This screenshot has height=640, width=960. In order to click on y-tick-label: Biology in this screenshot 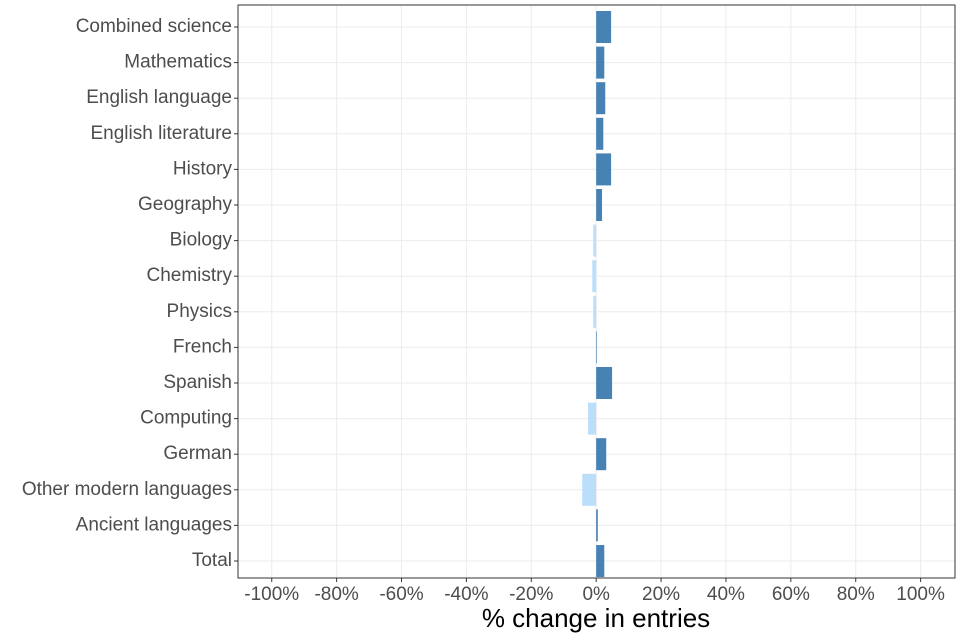, I will do `click(201, 240)`.